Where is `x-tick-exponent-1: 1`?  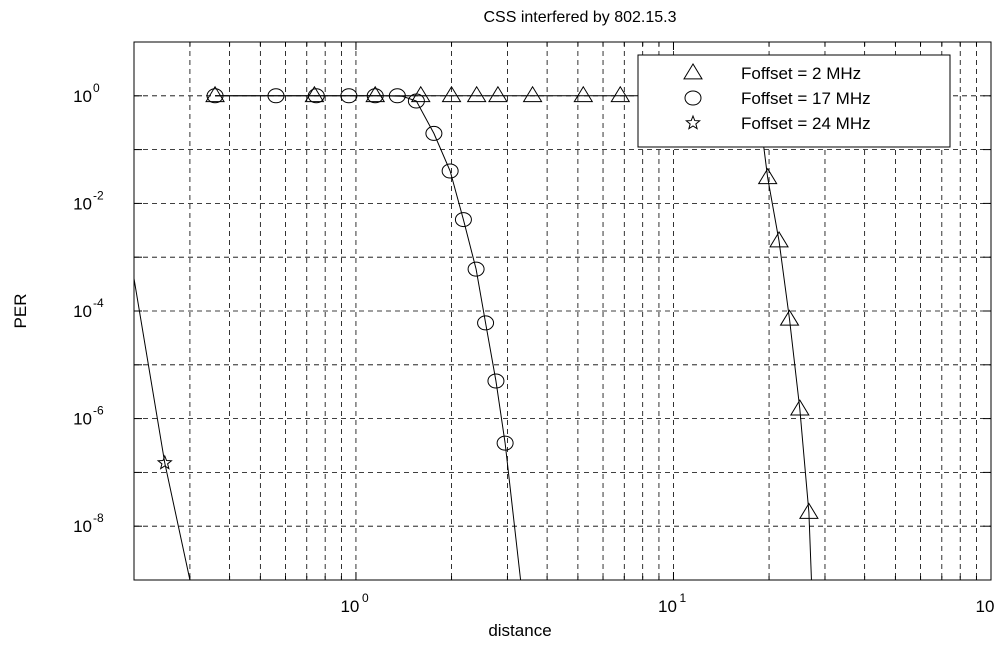
x-tick-exponent-1: 1 is located at coordinates (682, 598).